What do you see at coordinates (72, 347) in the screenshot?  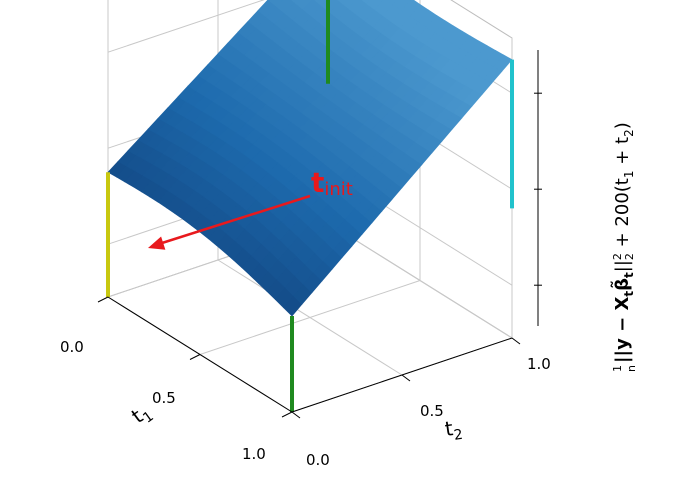 I see `t1-tick-label: 0.0` at bounding box center [72, 347].